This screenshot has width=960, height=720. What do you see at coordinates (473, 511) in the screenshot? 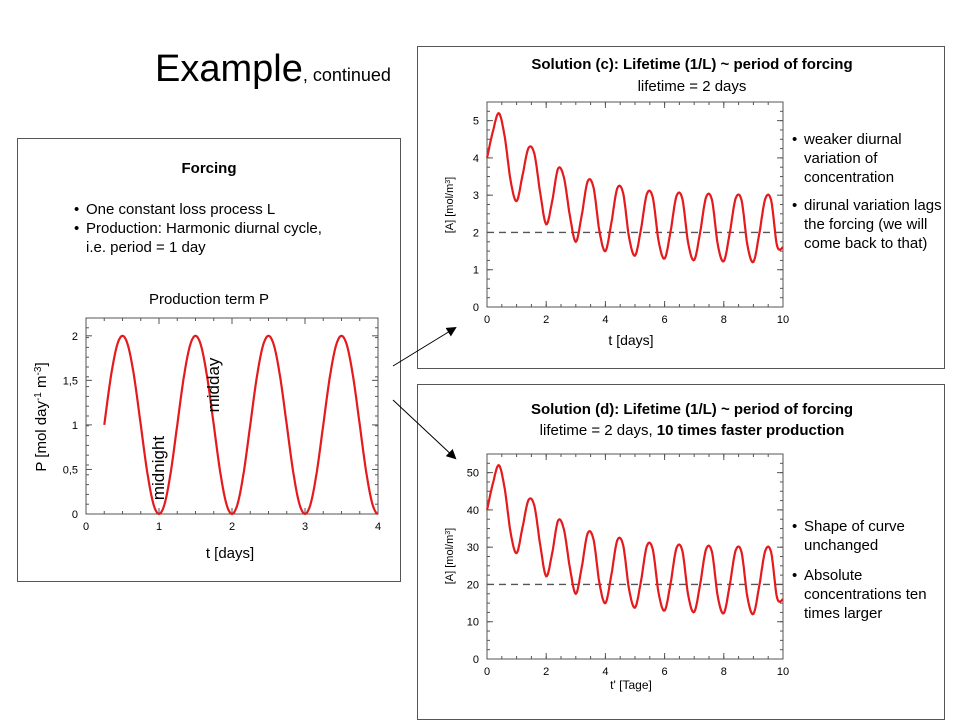
I see `y-tick-label: 40` at bounding box center [473, 511].